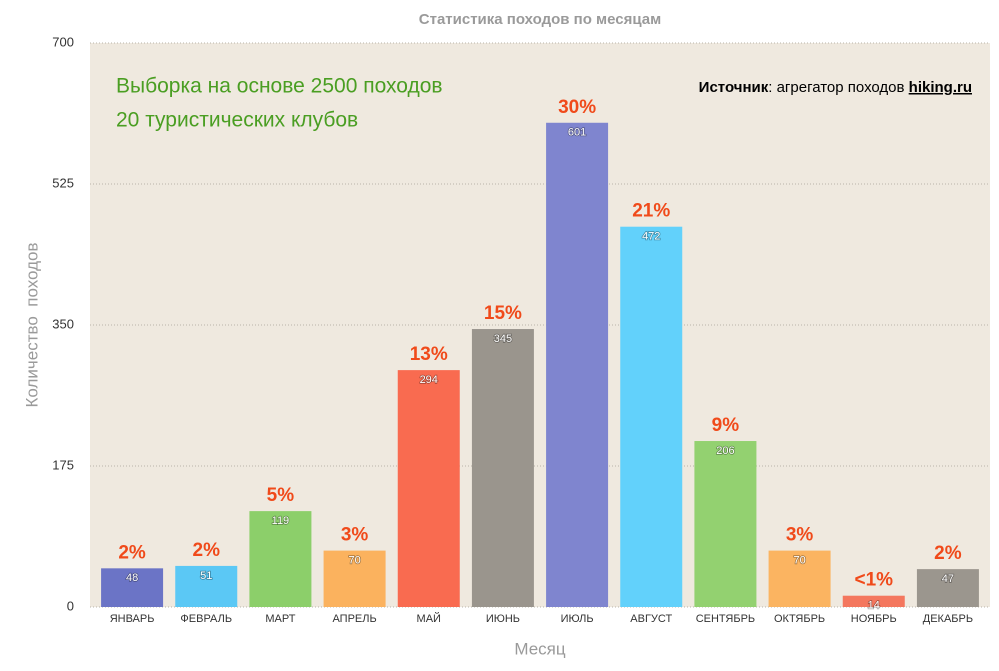 This screenshot has width=999, height=671. What do you see at coordinates (63, 41) in the screenshot?
I see `y-tick-label: 700` at bounding box center [63, 41].